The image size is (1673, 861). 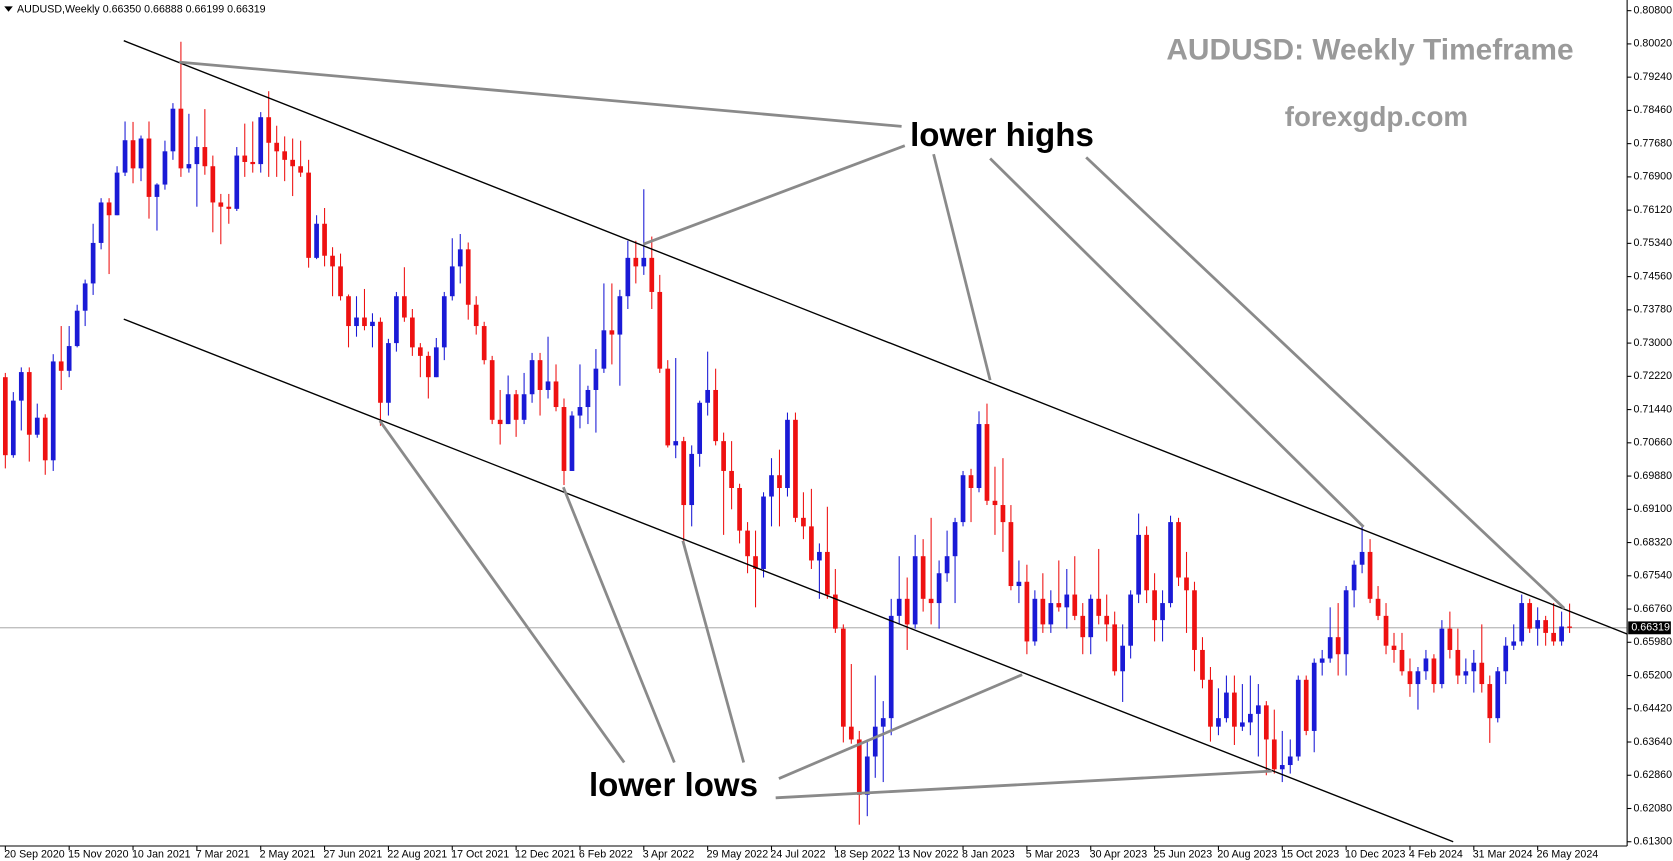 I want to click on y-tick-label: 0.65200, so click(x=1653, y=675).